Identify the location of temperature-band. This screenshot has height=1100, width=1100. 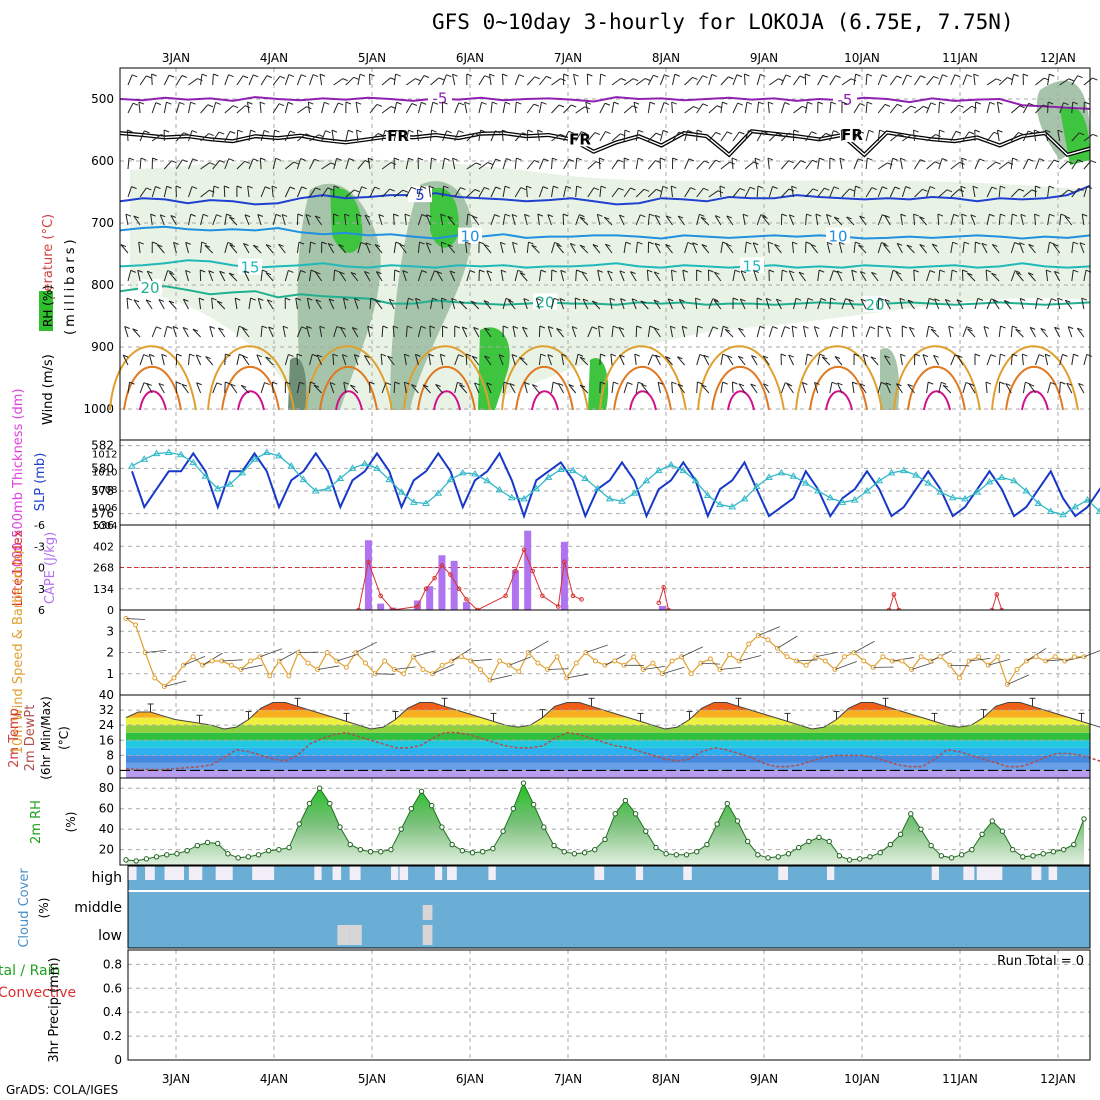
(608, 744).